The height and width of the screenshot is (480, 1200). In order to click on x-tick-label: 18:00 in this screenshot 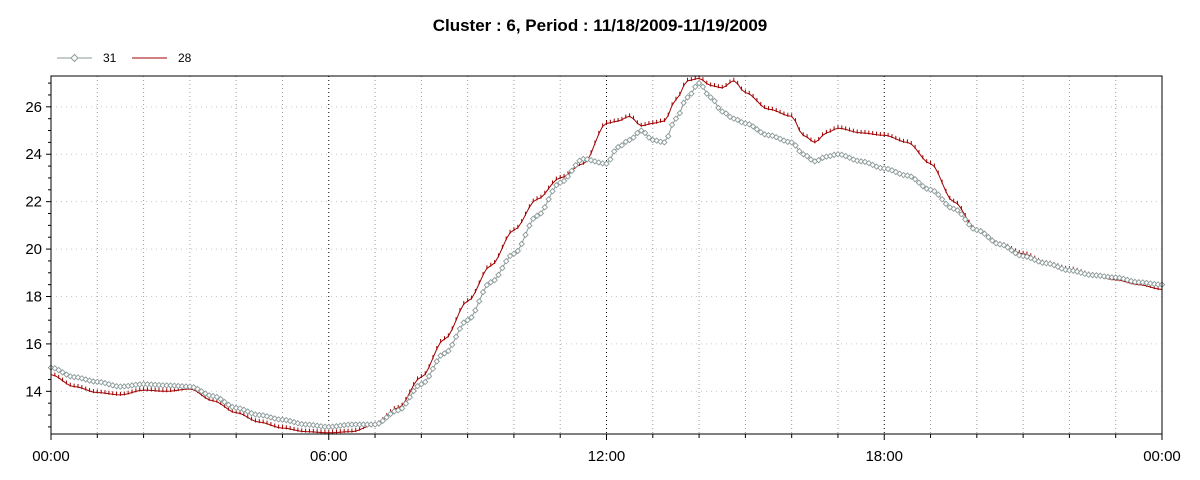, I will do `click(884, 456)`.